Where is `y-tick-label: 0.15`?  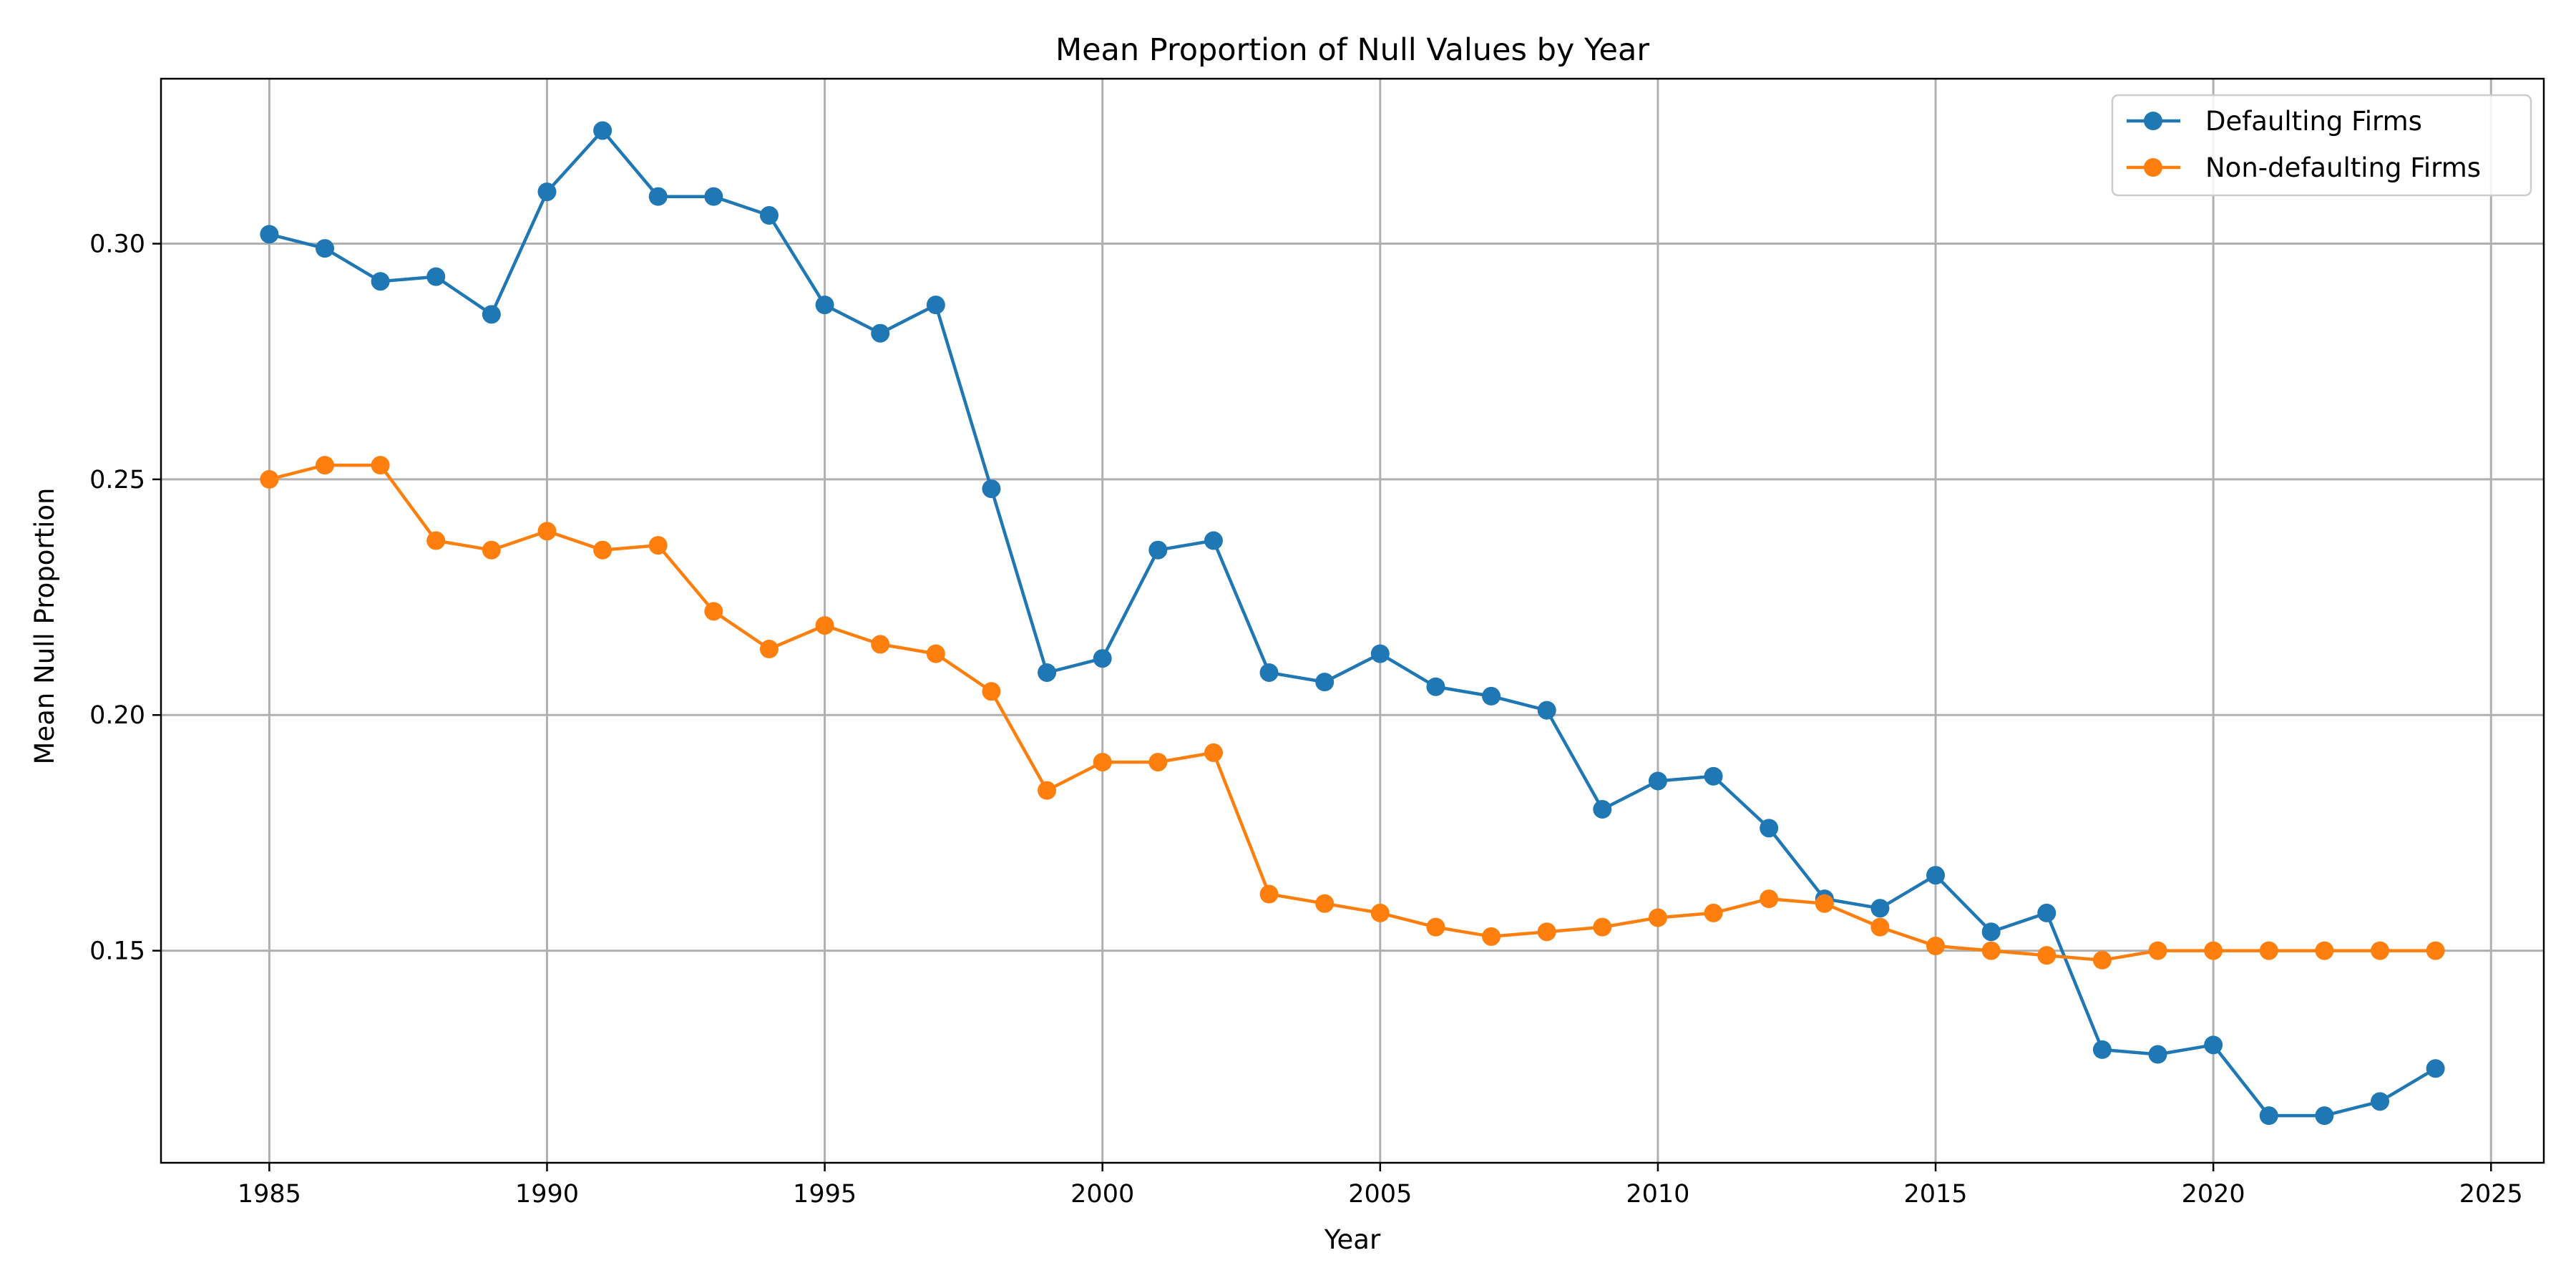 y-tick-label: 0.15 is located at coordinates (117, 951).